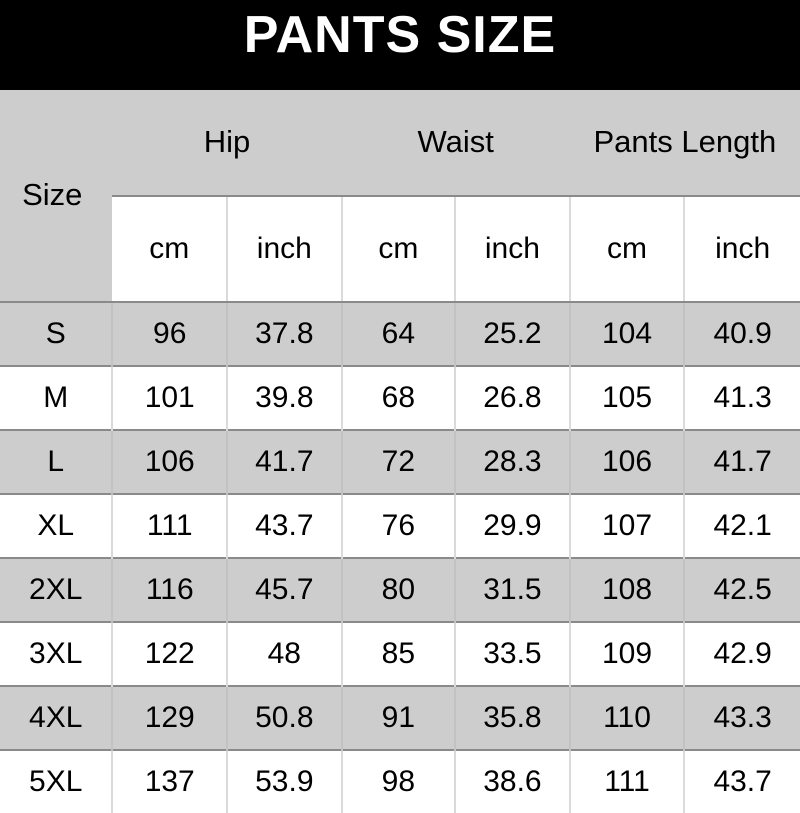 Image resolution: width=800 pixels, height=813 pixels. Describe the element at coordinates (626, 333) in the screenshot. I see `cell-length-cm: 104` at that location.